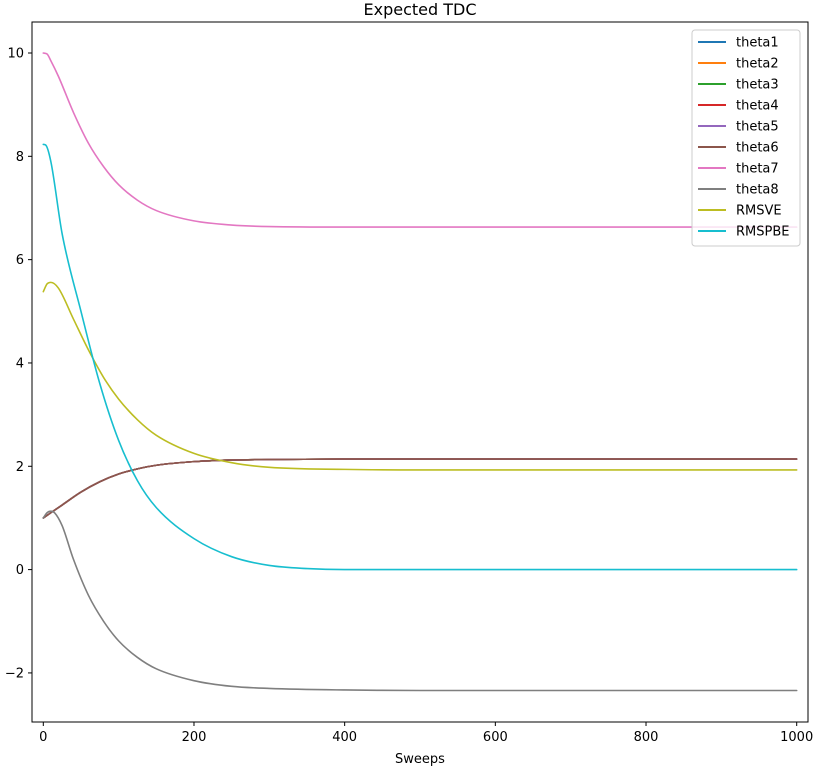 The image size is (815, 772). What do you see at coordinates (757, 85) in the screenshot?
I see `legend-label-theta3: theta3` at bounding box center [757, 85].